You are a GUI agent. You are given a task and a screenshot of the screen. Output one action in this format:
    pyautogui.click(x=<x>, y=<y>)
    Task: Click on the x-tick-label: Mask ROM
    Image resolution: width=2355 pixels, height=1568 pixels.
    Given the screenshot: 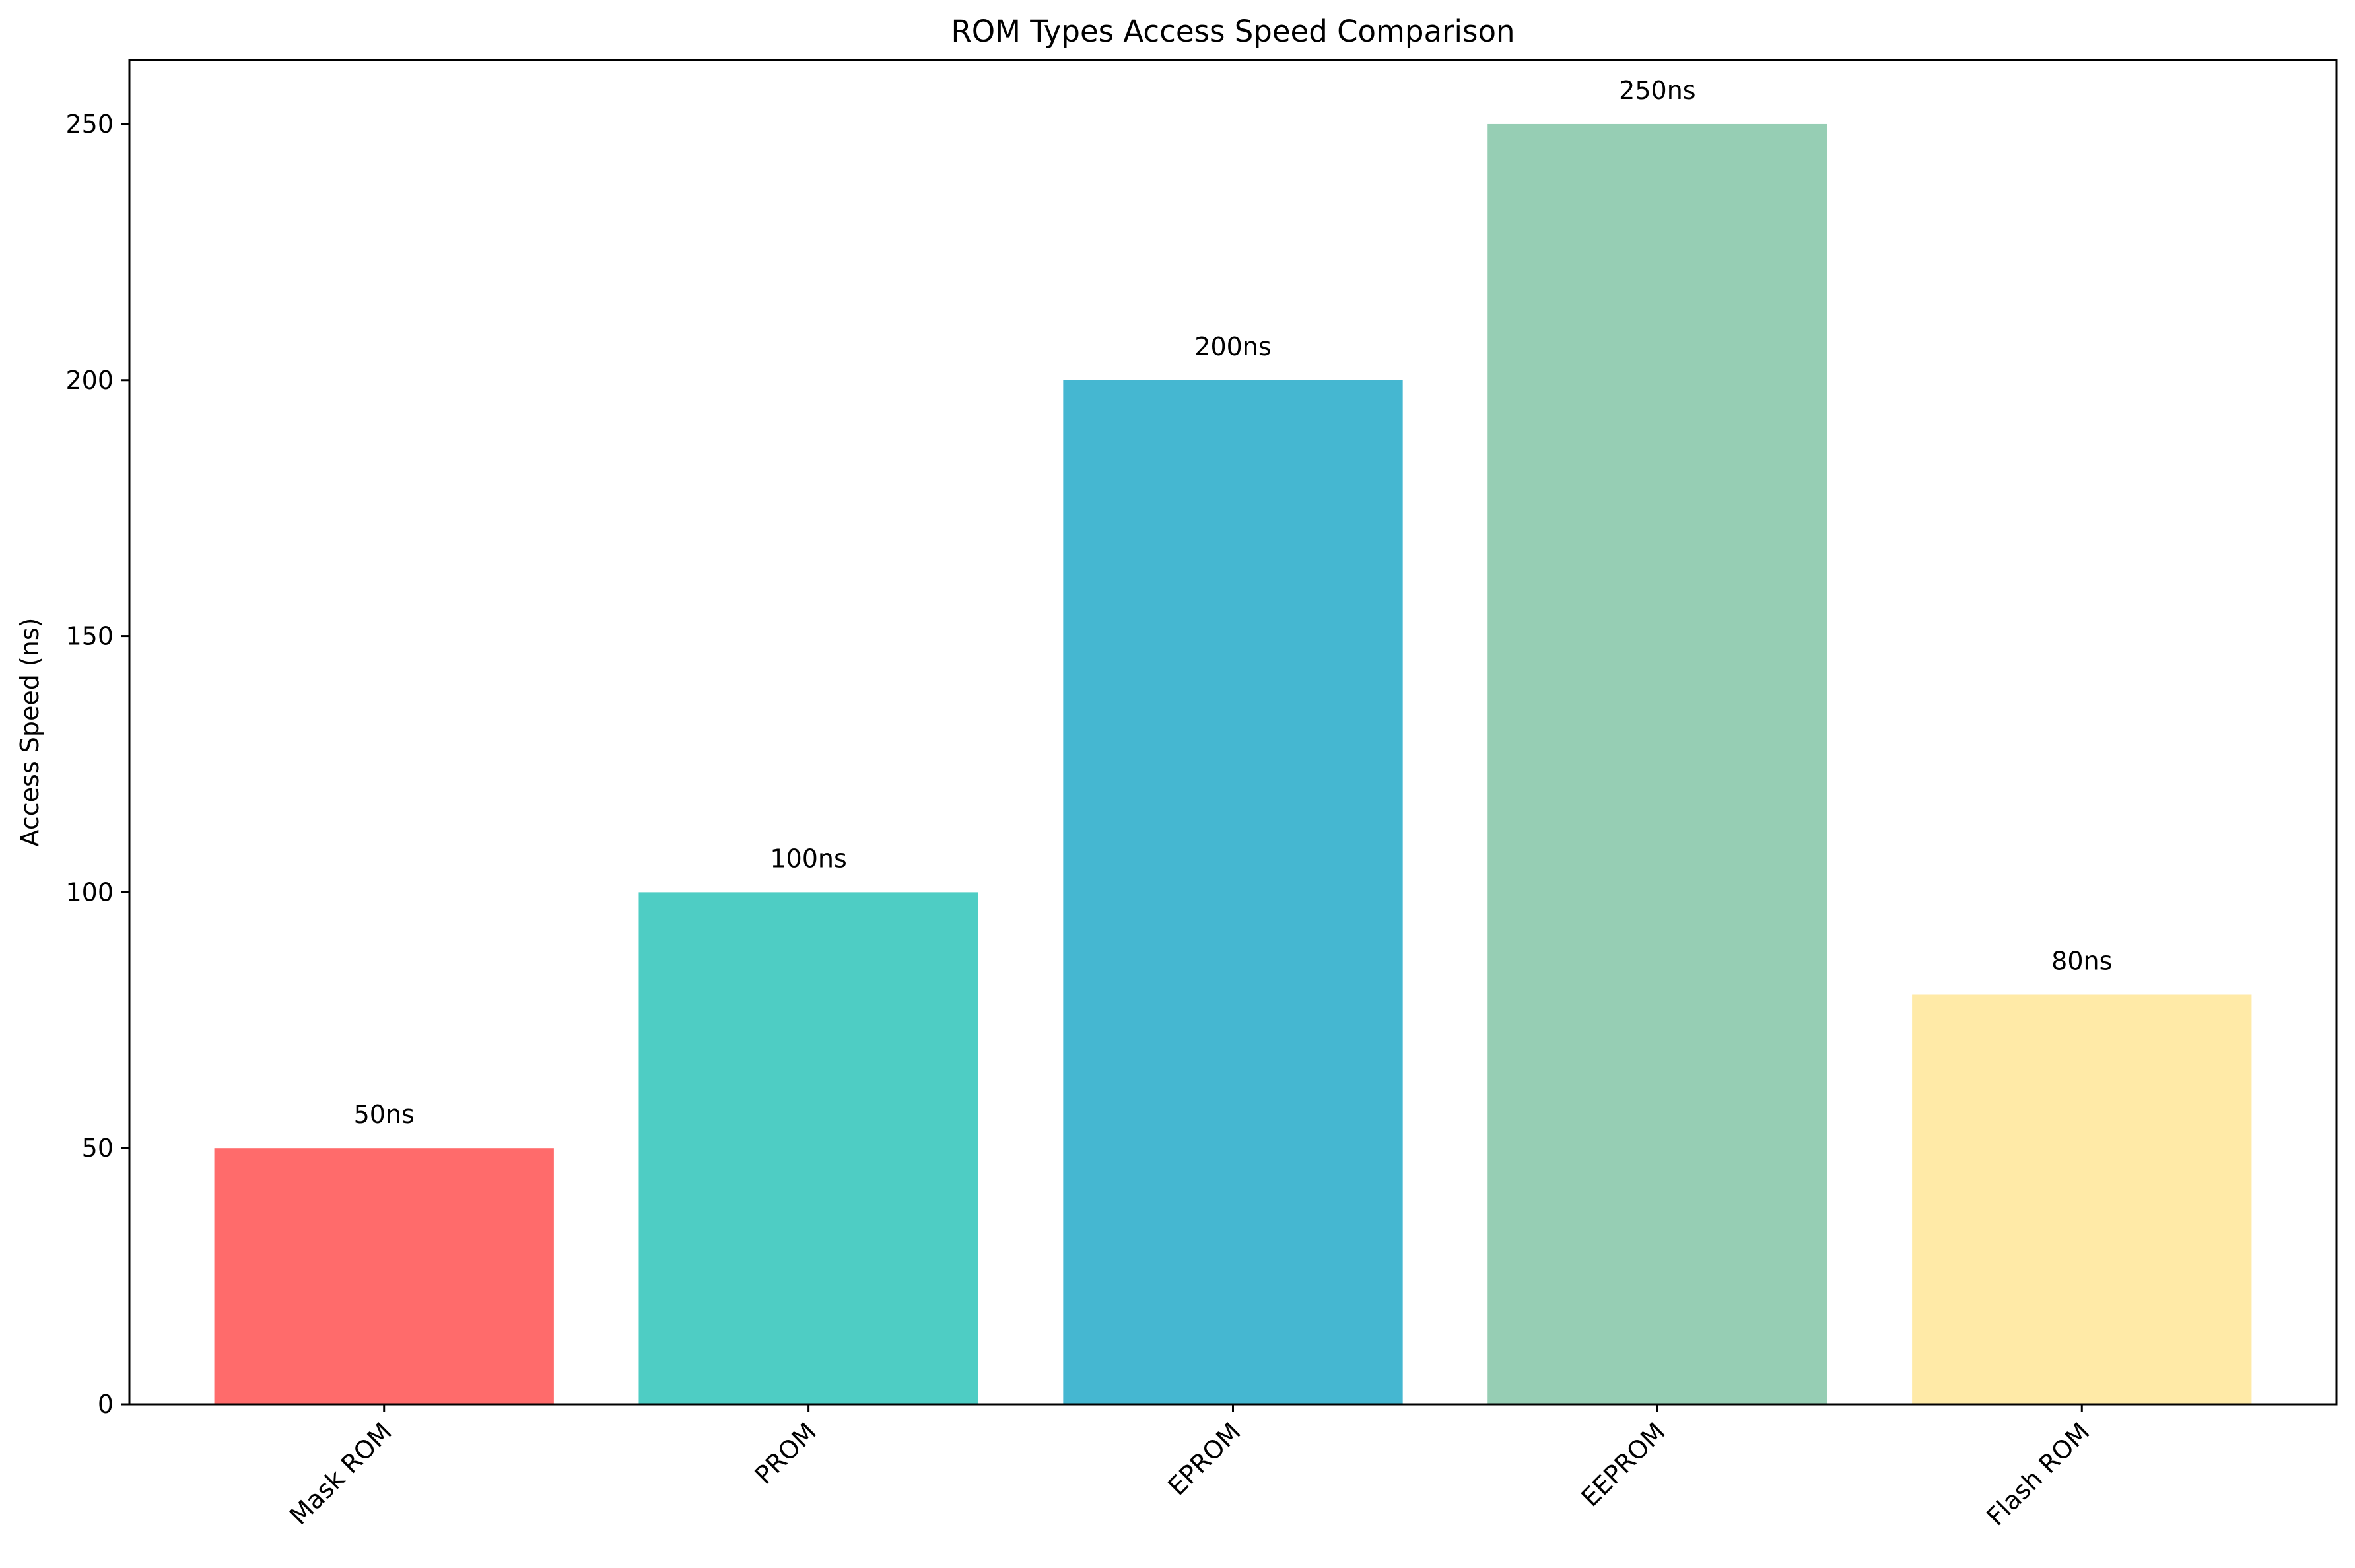 What is the action you would take?
    pyautogui.click(x=341, y=1473)
    